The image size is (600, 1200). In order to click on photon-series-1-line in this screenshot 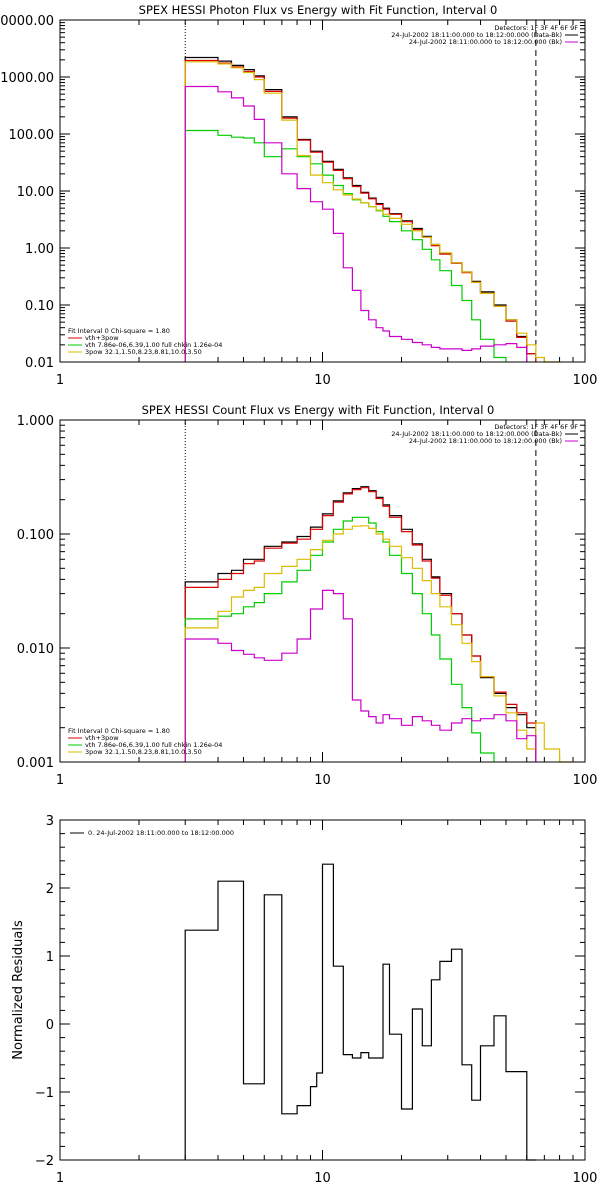, I will do `click(360, 210)`.